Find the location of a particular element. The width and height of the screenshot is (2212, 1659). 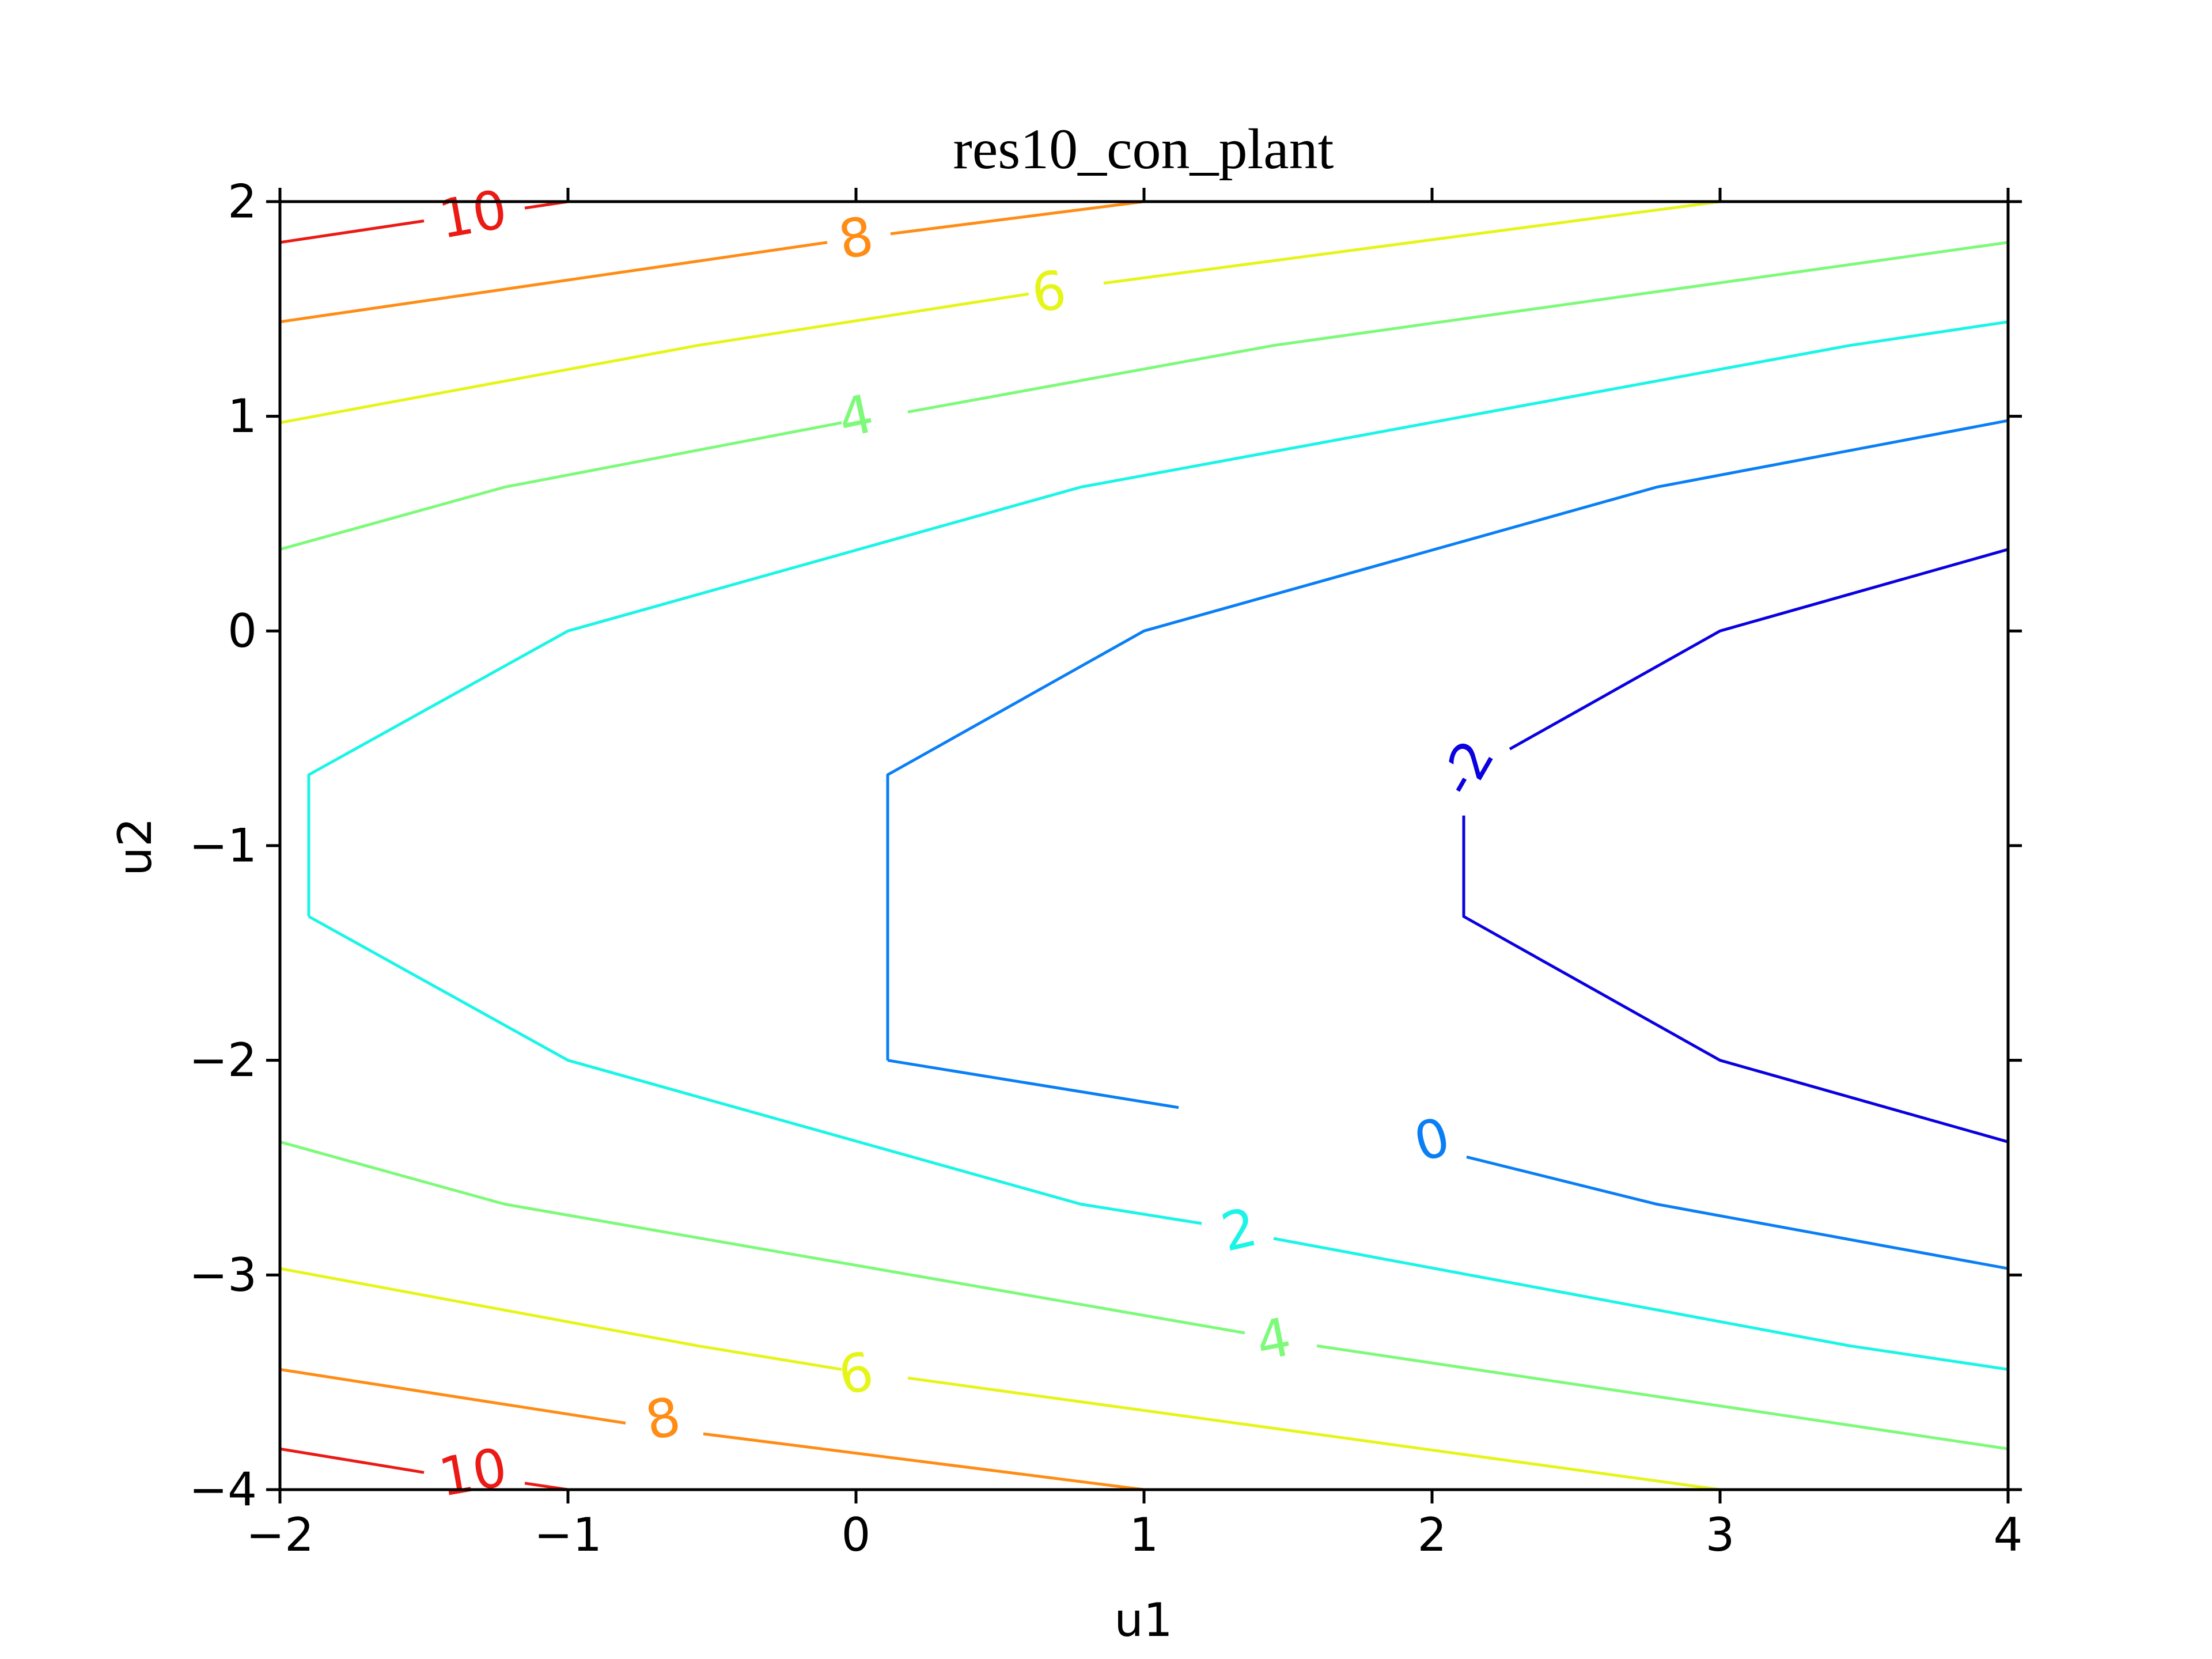

x-tick-label: 2 is located at coordinates (1432, 1535).